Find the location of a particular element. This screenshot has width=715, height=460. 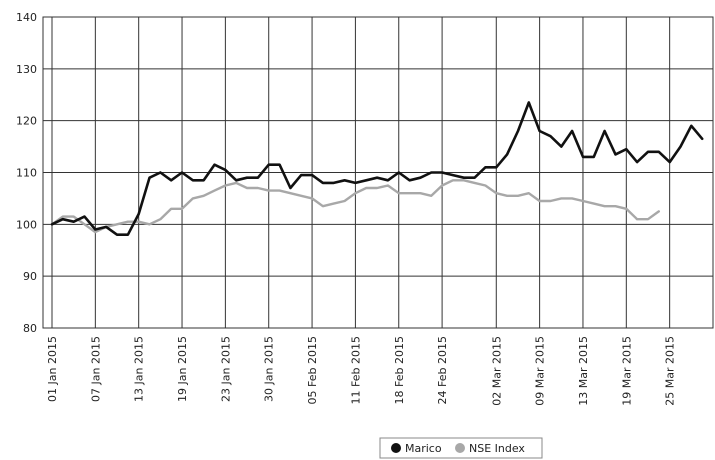

x-tick-label: 11 Feb 2015 is located at coordinates (355, 370).